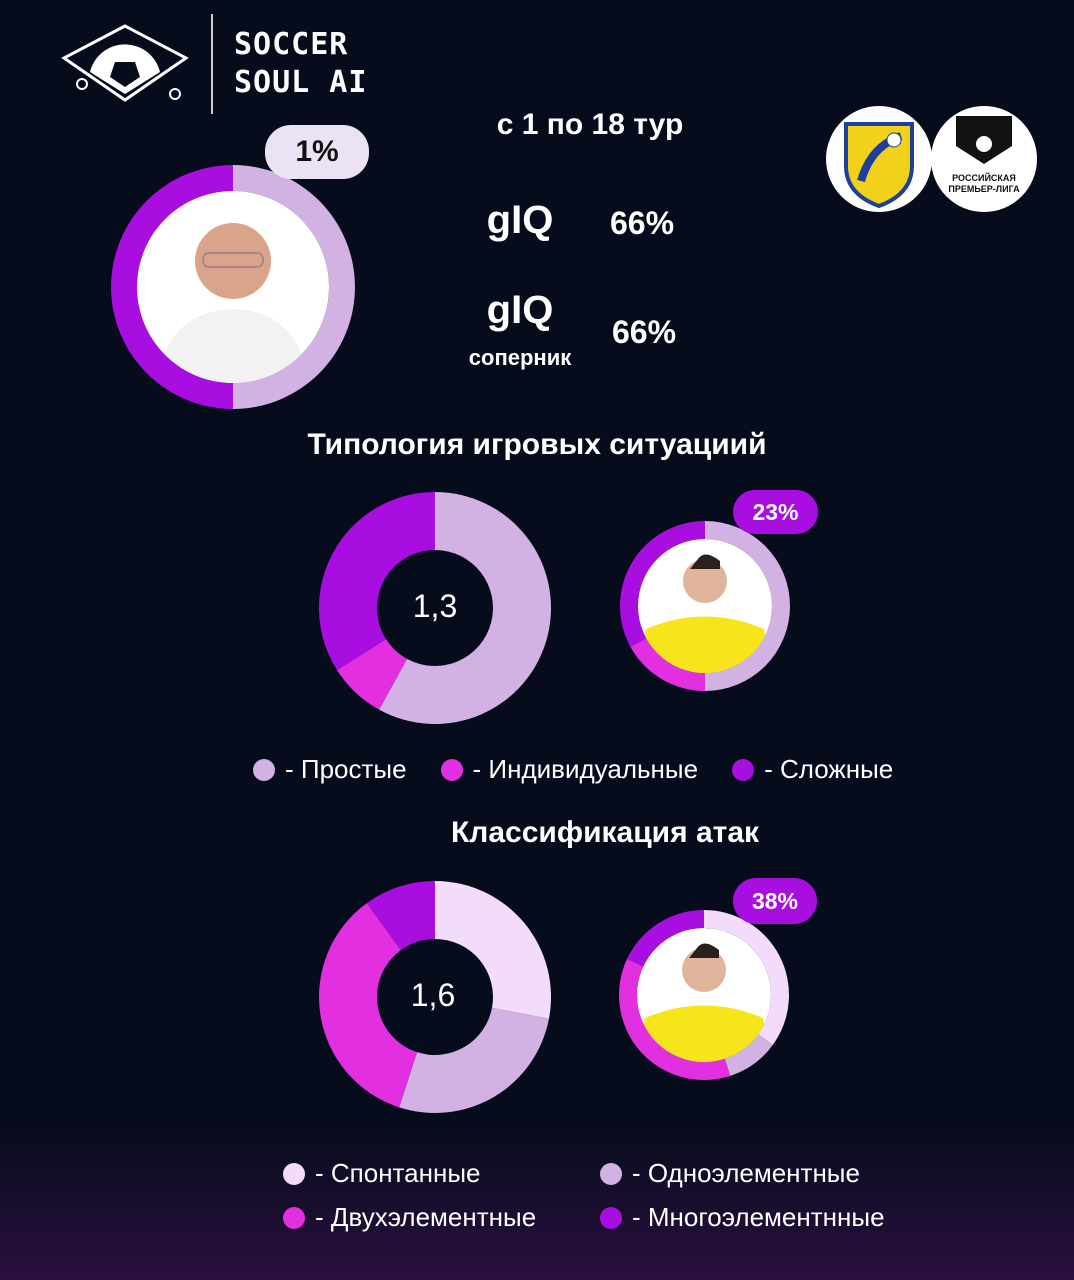 The width and height of the screenshot is (1074, 1280). I want to click on legend-dot-multi-element, so click(611, 1217).